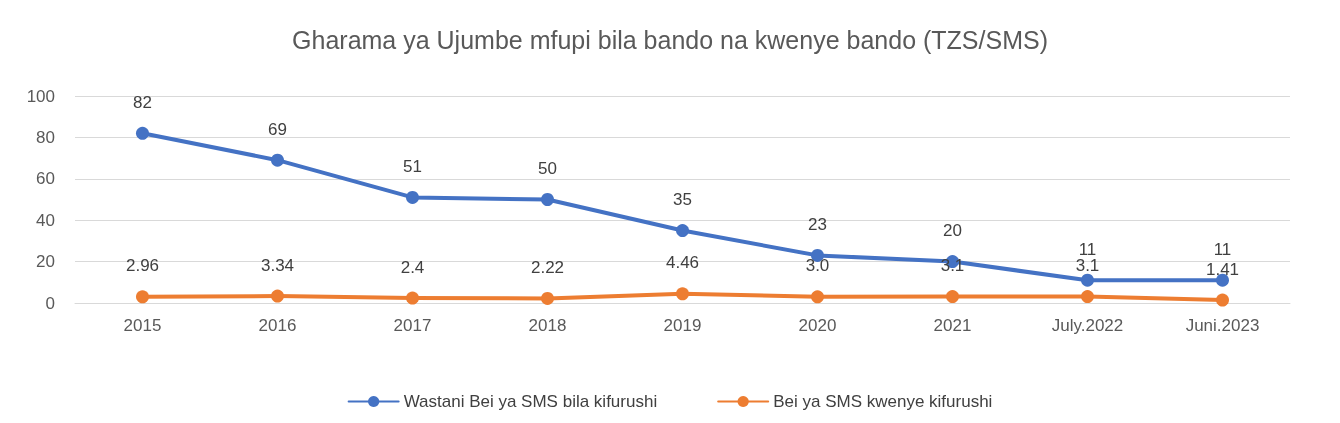 This screenshot has width=1340, height=423. What do you see at coordinates (277, 129) in the screenshot?
I see `data-label: 69` at bounding box center [277, 129].